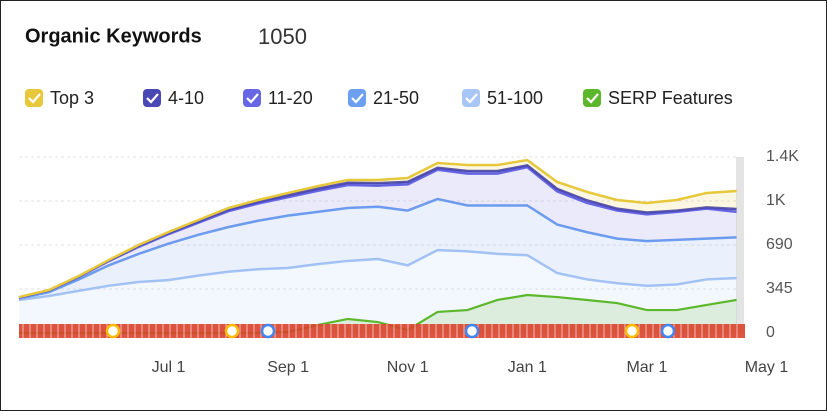 The width and height of the screenshot is (827, 411). Describe the element at coordinates (288, 367) in the screenshot. I see `x-tick-label: Sep 1` at that location.